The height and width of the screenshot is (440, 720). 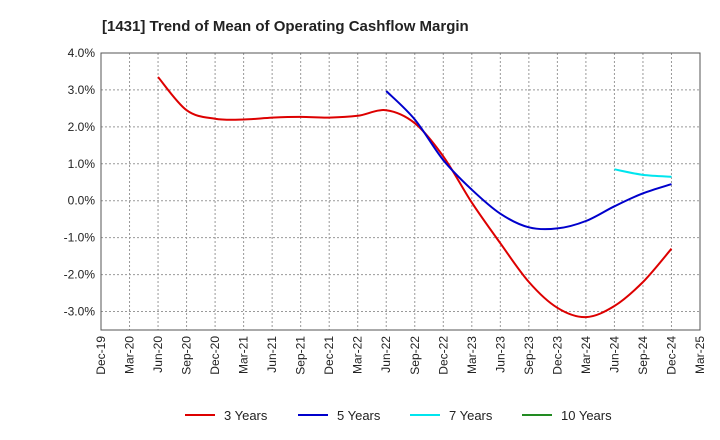 What do you see at coordinates (80, 312) in the screenshot?
I see `y-tick-label: -3.0%` at bounding box center [80, 312].